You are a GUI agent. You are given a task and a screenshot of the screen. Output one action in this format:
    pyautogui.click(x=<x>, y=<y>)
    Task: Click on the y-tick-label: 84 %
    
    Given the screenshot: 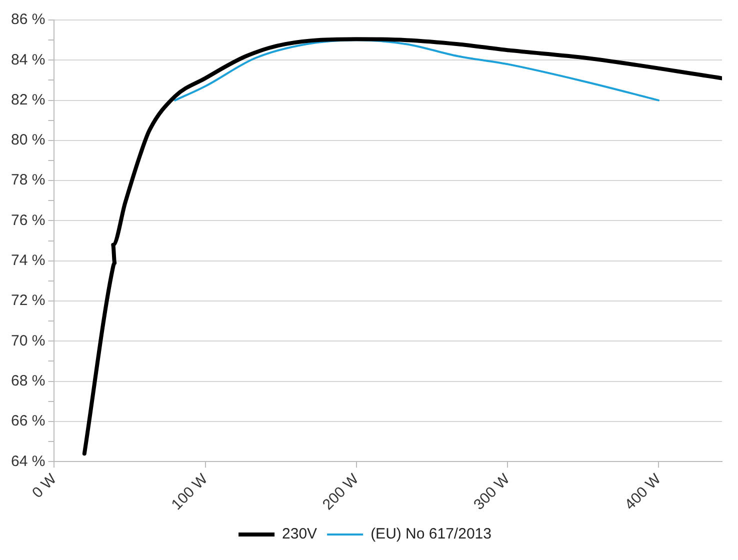 What is the action you would take?
    pyautogui.click(x=28, y=59)
    